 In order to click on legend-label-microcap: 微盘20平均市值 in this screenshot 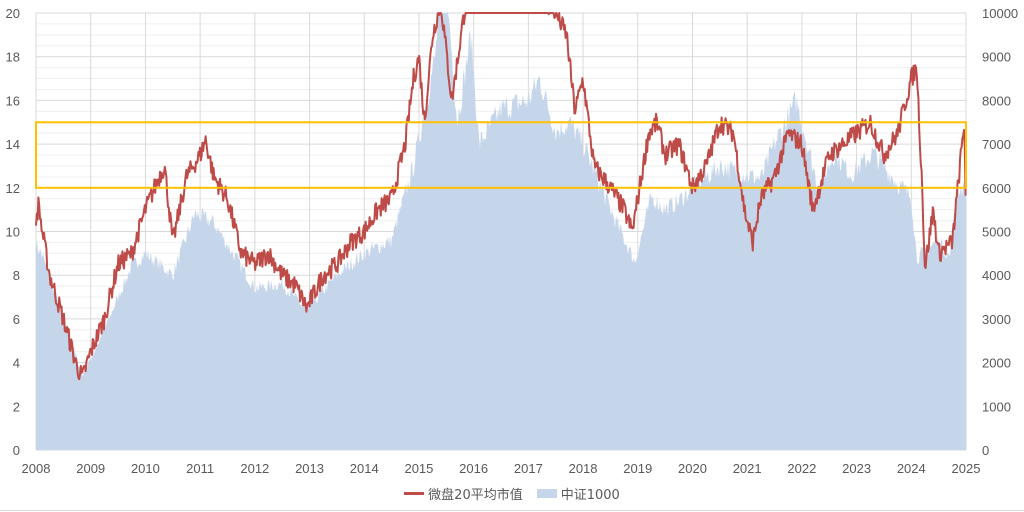, I will do `click(475, 495)`.